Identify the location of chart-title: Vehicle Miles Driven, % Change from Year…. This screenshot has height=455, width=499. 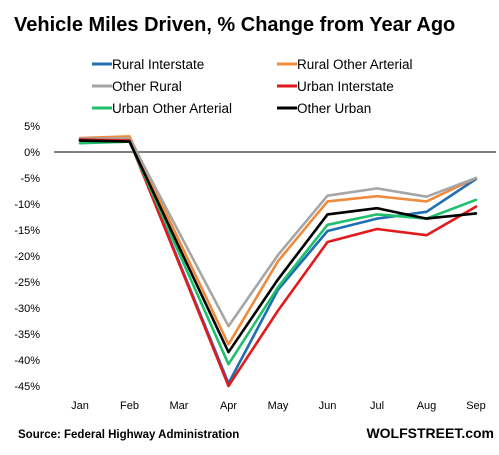
(234, 25).